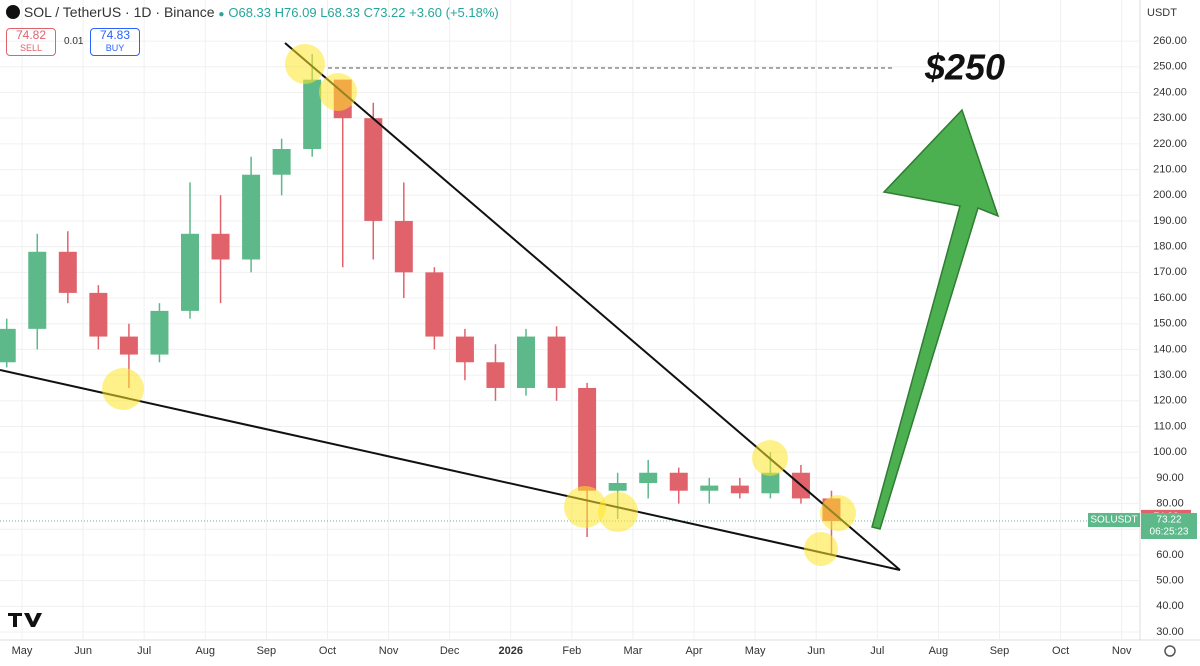 The image size is (1200, 666). I want to click on buy-price: 74.83, so click(115, 35).